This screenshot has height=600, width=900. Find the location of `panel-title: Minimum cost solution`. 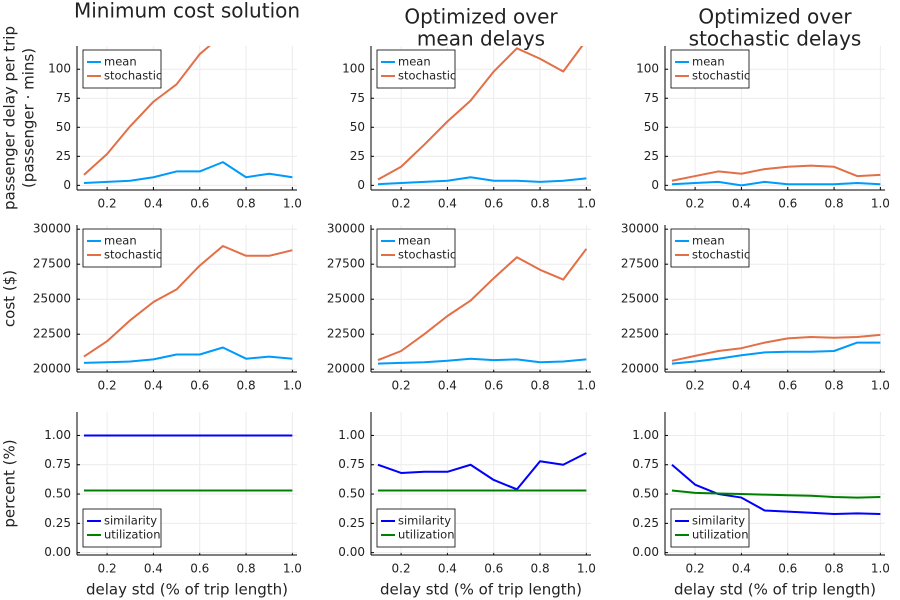

panel-title: Minimum cost solution is located at coordinates (187, 11).